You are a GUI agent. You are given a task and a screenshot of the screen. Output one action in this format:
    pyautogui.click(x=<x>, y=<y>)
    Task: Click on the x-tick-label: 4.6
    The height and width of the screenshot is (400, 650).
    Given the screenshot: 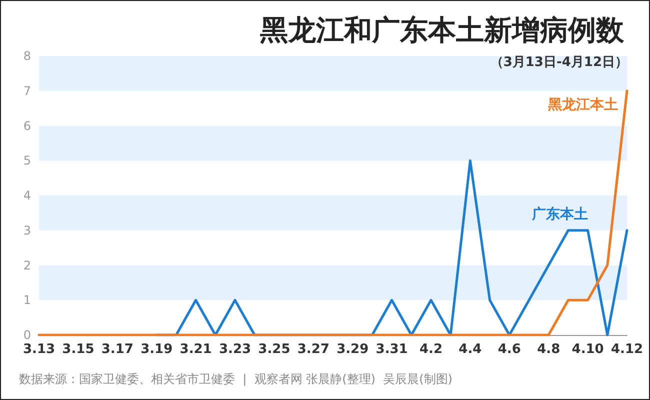 What is the action you would take?
    pyautogui.click(x=509, y=349)
    